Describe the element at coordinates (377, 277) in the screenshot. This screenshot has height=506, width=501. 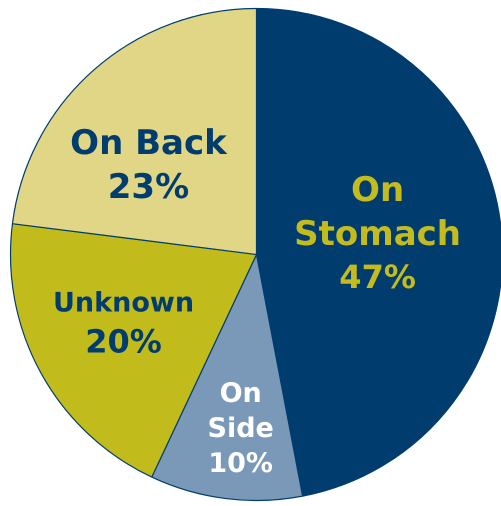
I see `data-label: 47%` at that location.